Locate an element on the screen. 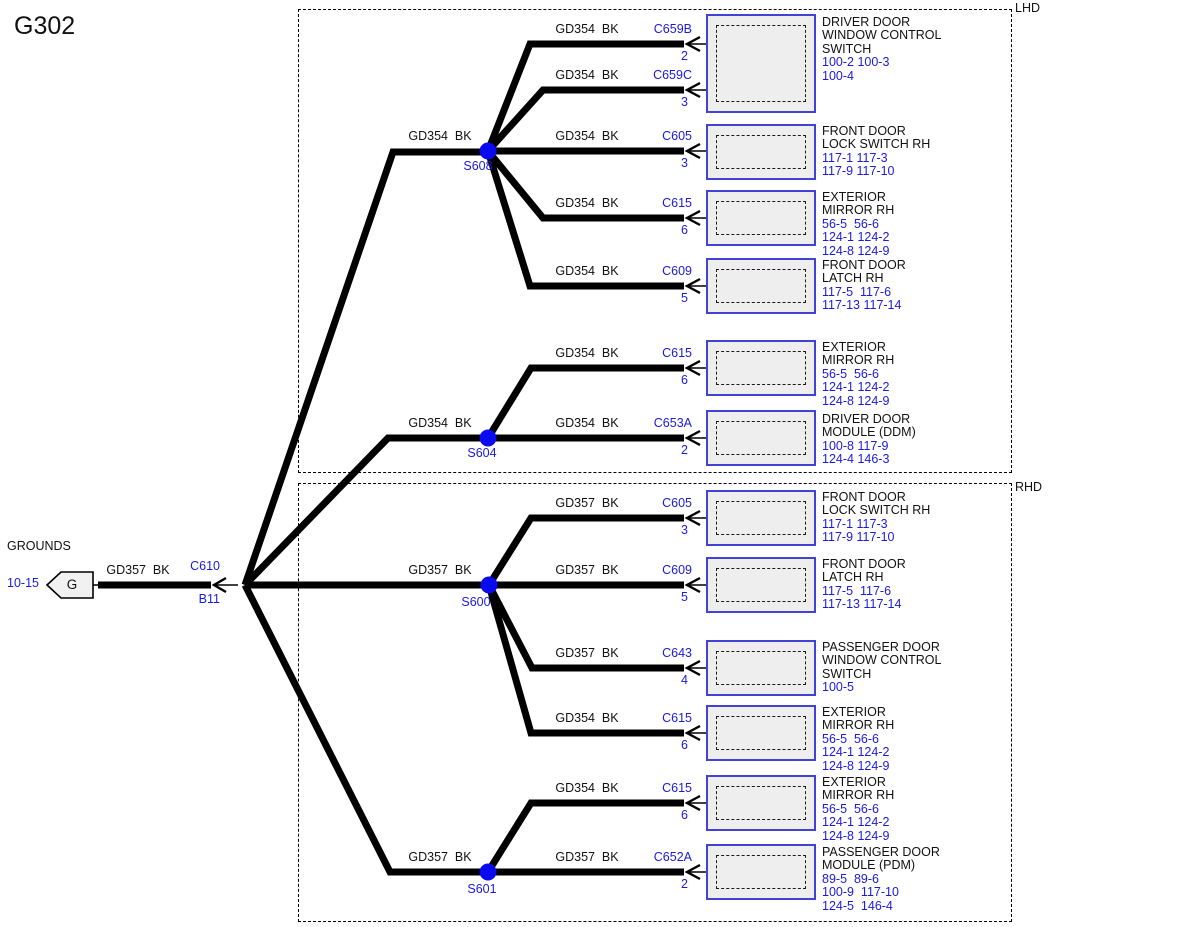 Image resolution: width=1200 pixels, height=927 pixels. component-ref-line: 124-4 146-3 is located at coordinates (856, 459).